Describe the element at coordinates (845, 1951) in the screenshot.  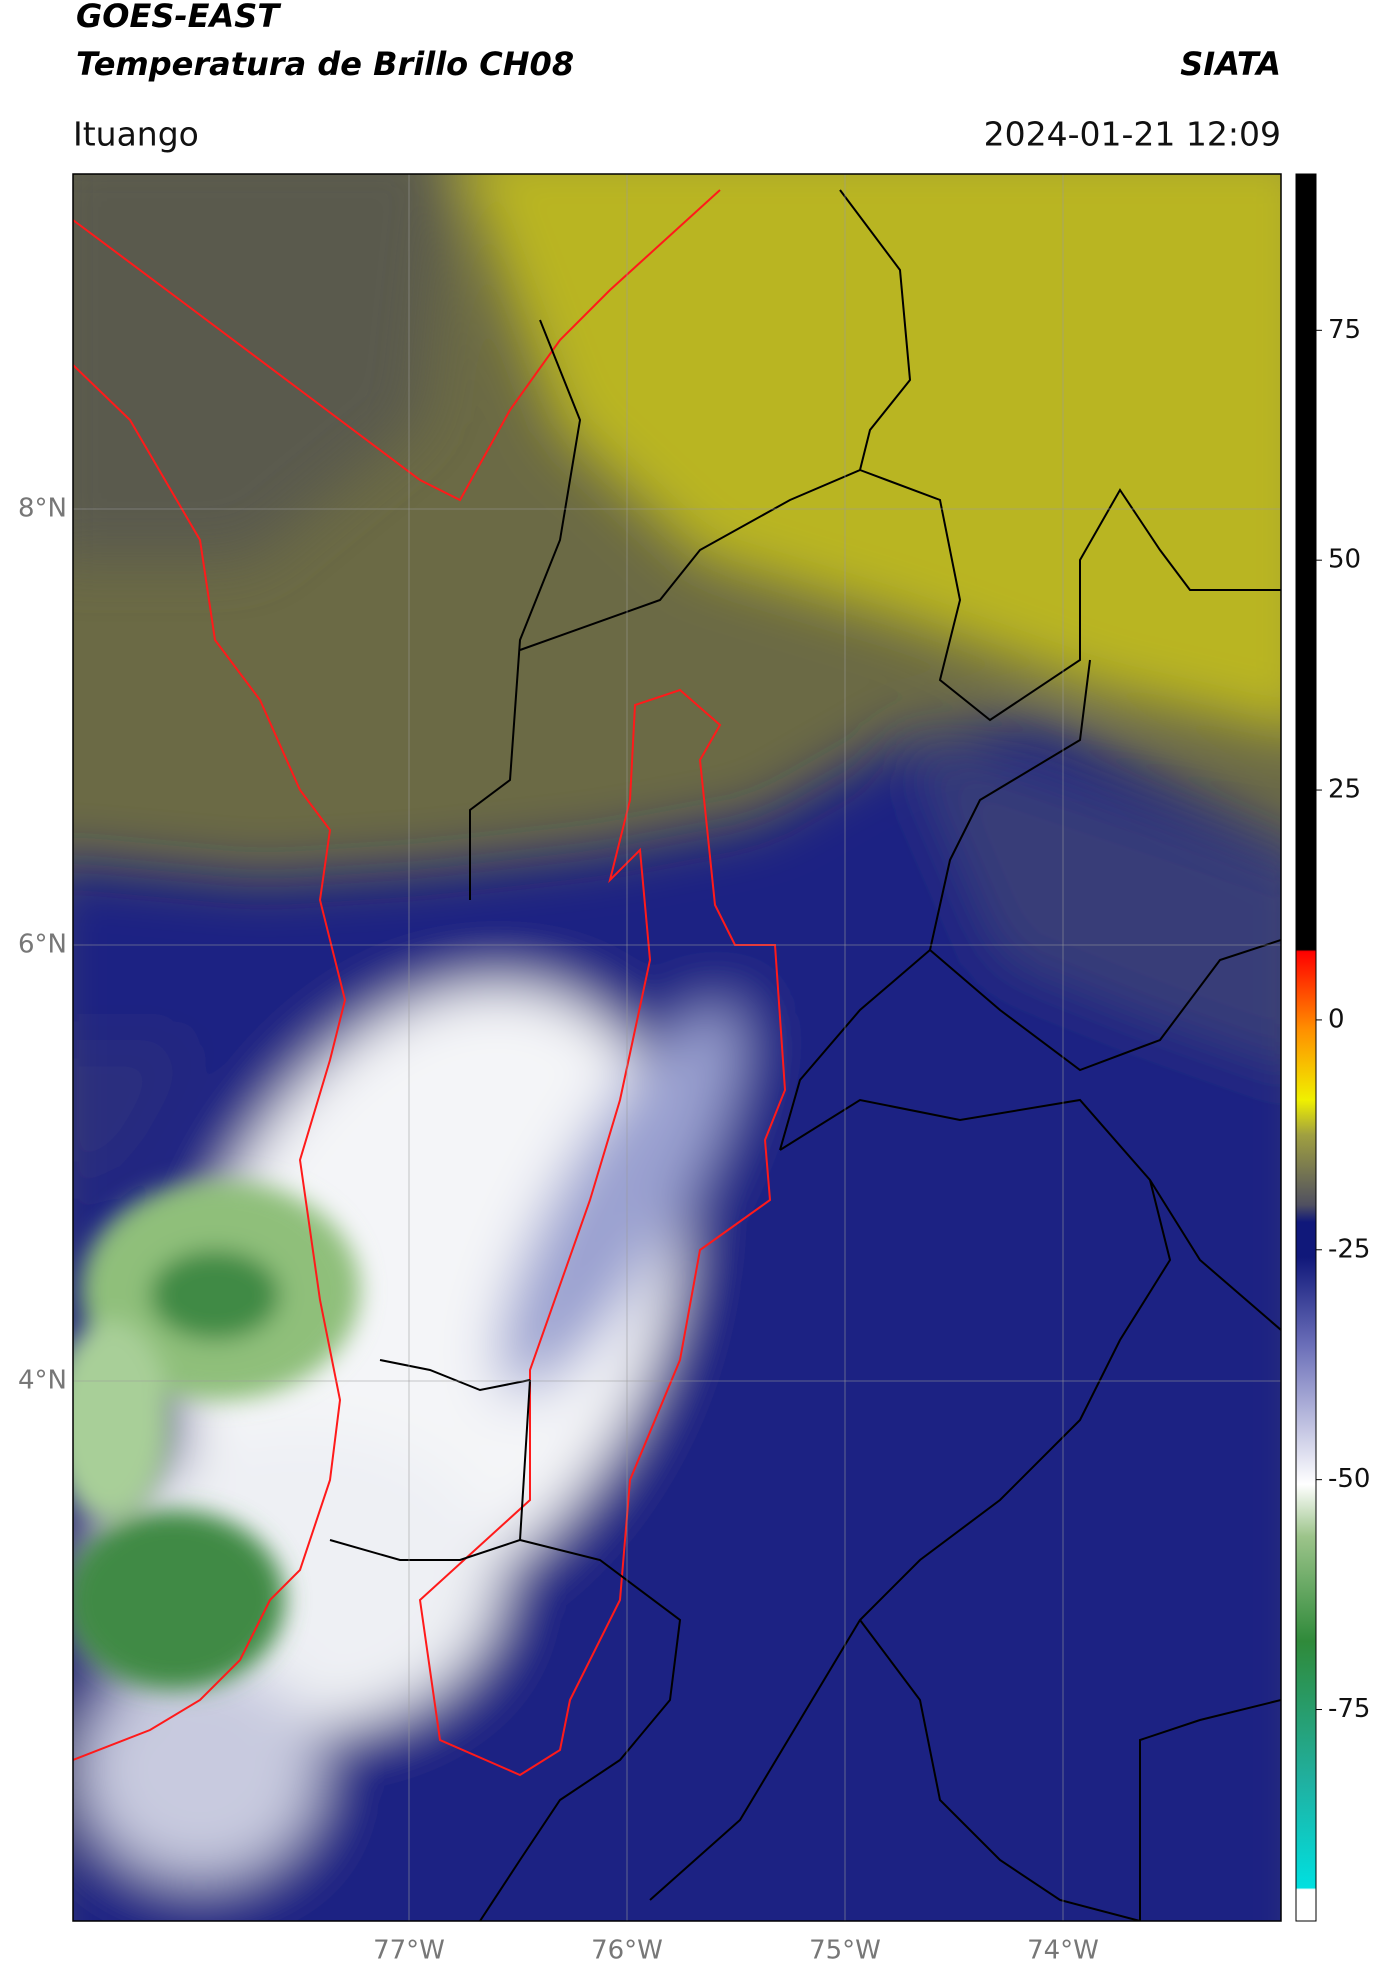
I see `lon-tick-label: 75°W` at that location.